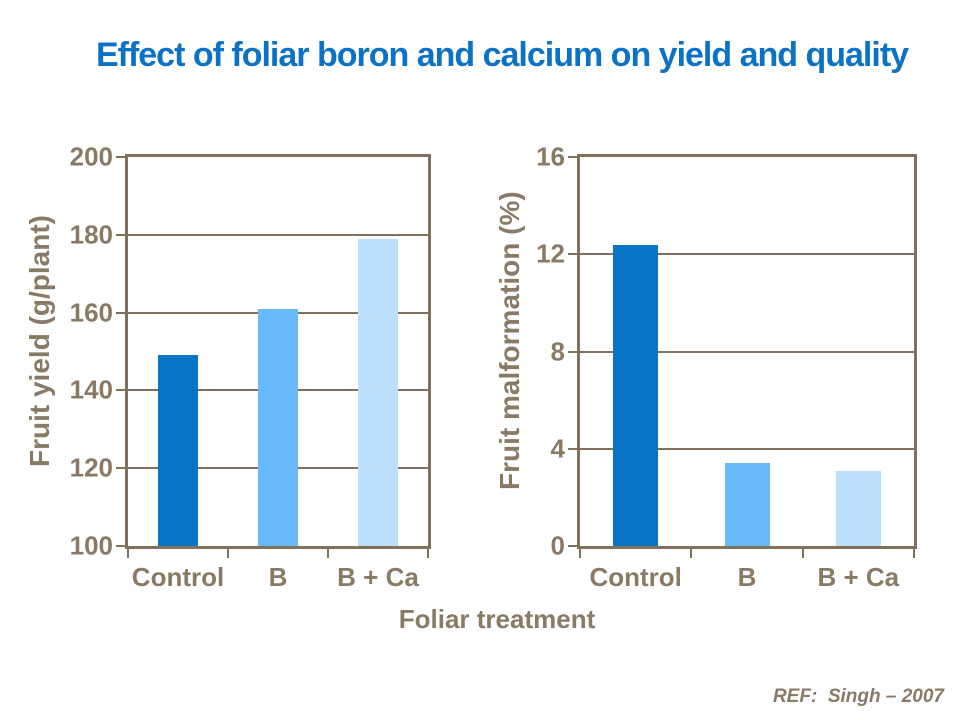  I want to click on y-tick-label: 200, so click(91, 156).